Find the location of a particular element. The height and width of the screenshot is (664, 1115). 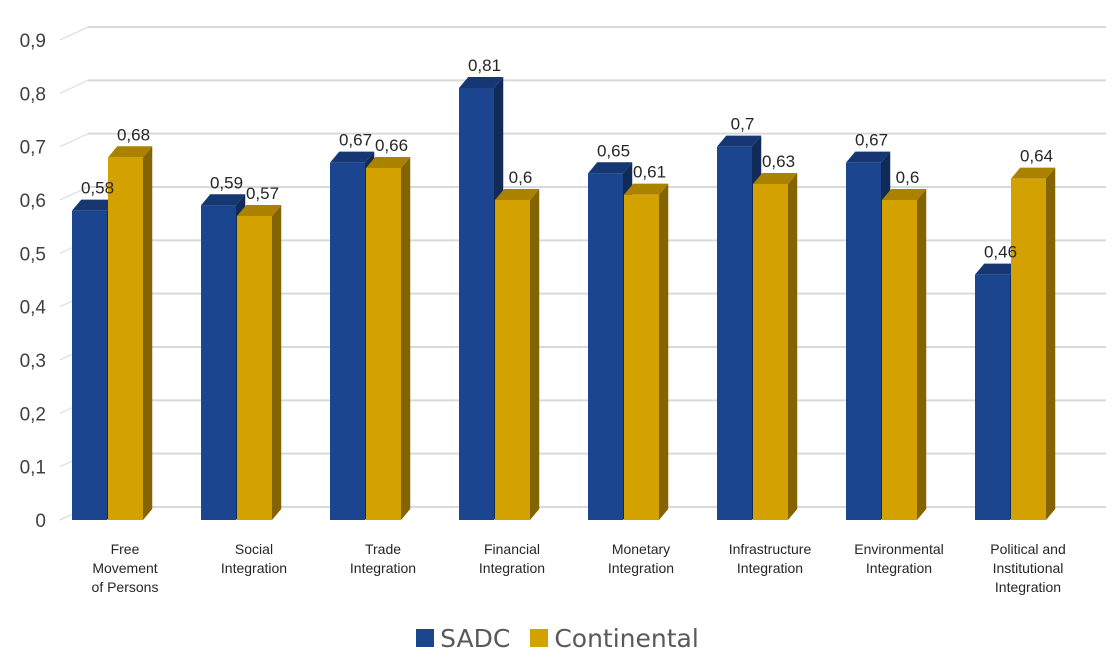

data-label: 0,7 is located at coordinates (743, 124).